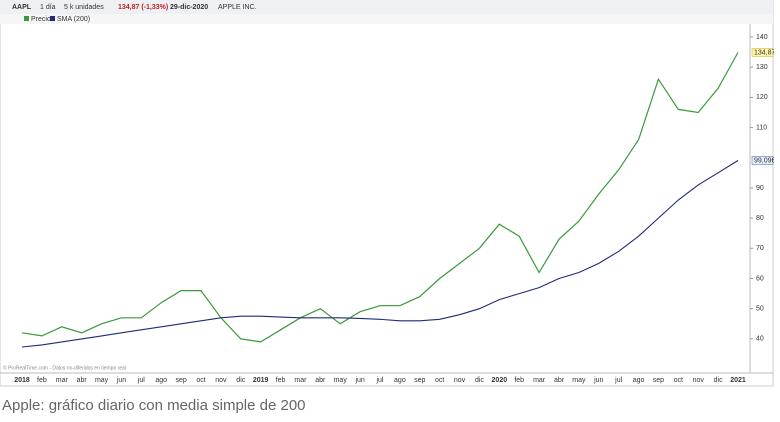  What do you see at coordinates (760, 339) in the screenshot?
I see `y-tick-label: 40` at bounding box center [760, 339].